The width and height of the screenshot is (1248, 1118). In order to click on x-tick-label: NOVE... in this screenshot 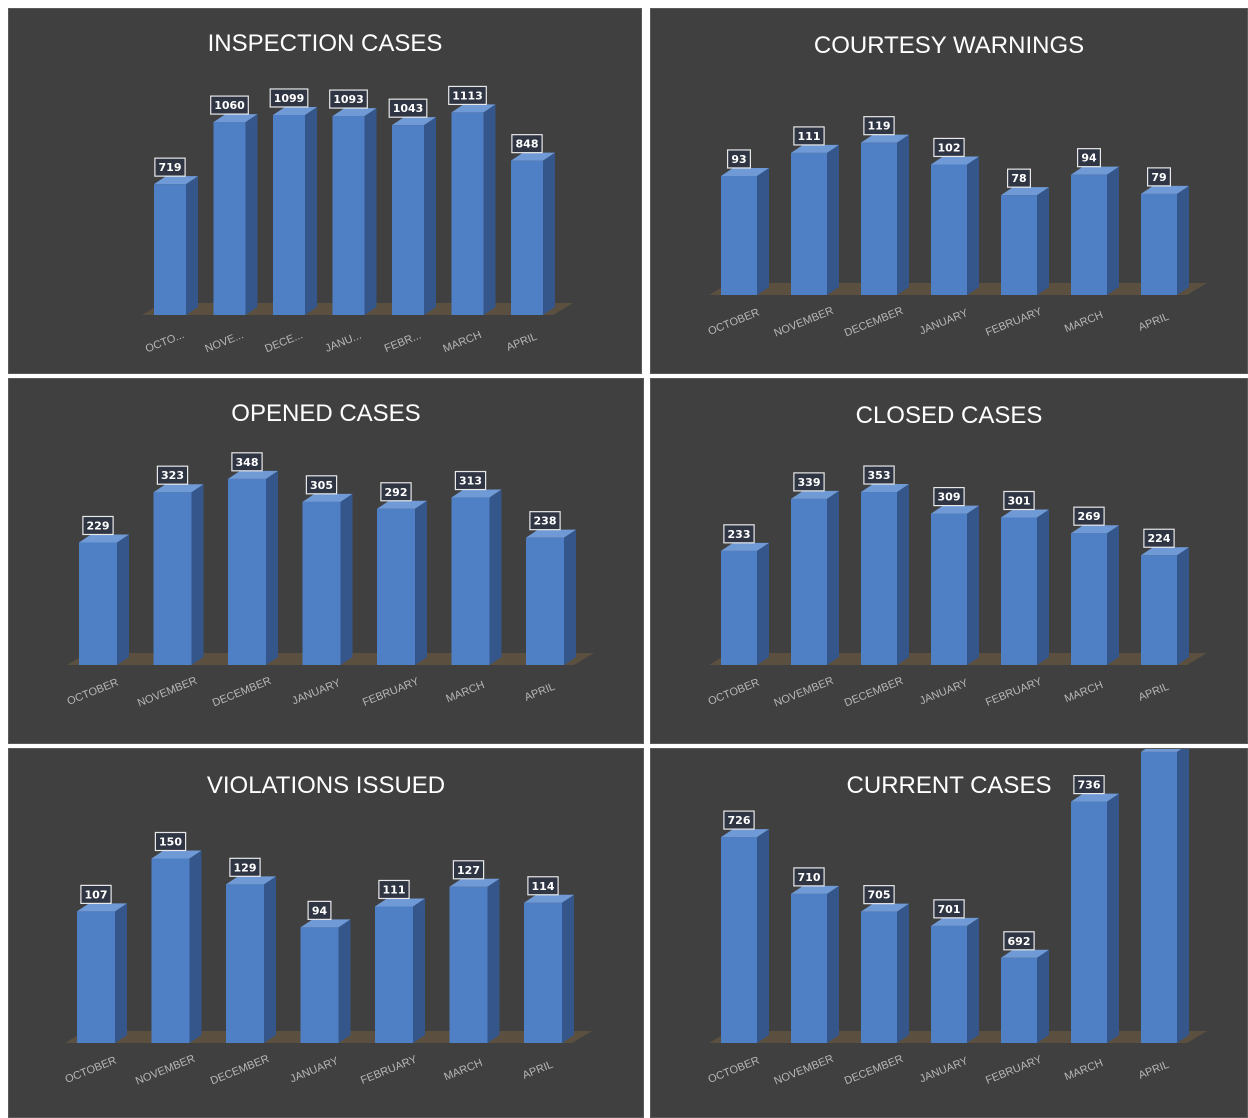, I will do `click(224, 342)`.